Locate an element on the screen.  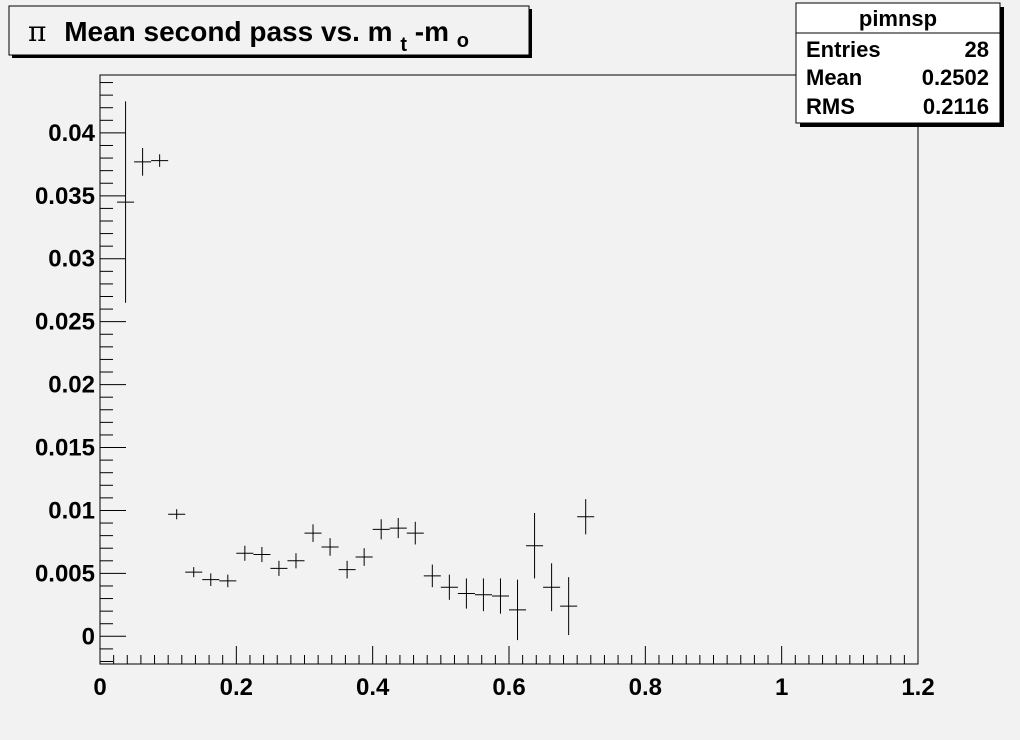
stats-entries-value: 28 is located at coordinates (977, 49).